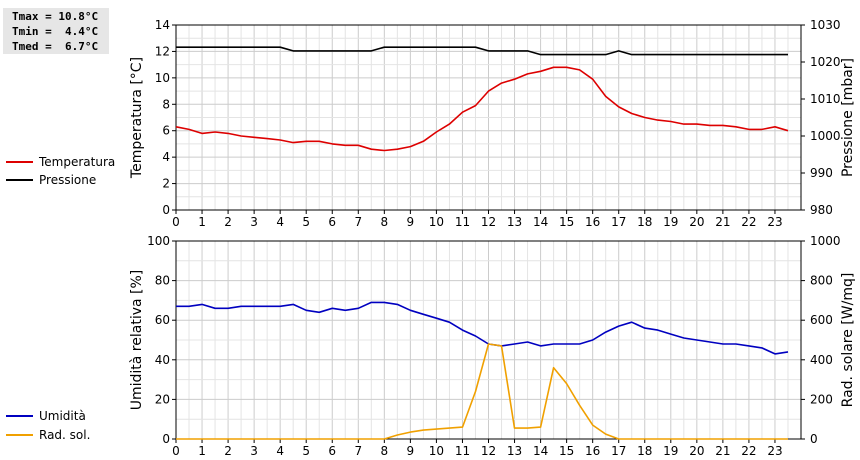  What do you see at coordinates (77, 162) in the screenshot?
I see `legend-label: Temperatura` at bounding box center [77, 162].